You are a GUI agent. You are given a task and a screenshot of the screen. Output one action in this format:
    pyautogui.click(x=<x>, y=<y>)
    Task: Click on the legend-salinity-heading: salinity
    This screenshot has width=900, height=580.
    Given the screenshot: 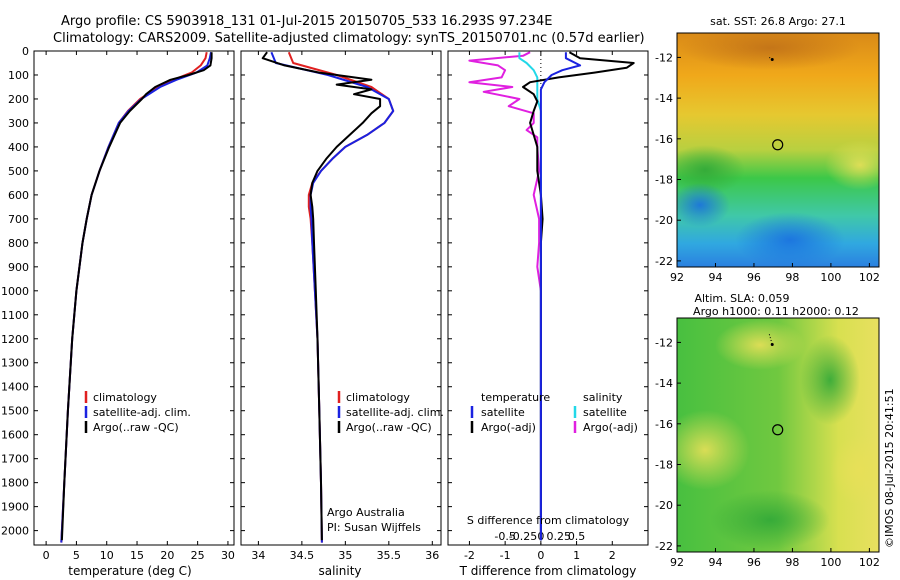 What is the action you would take?
    pyautogui.click(x=603, y=397)
    